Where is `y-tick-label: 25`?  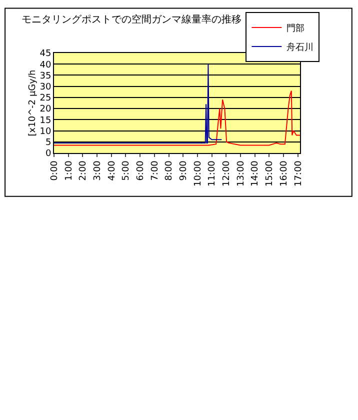
y-tick-label: 25 is located at coordinates (46, 99).